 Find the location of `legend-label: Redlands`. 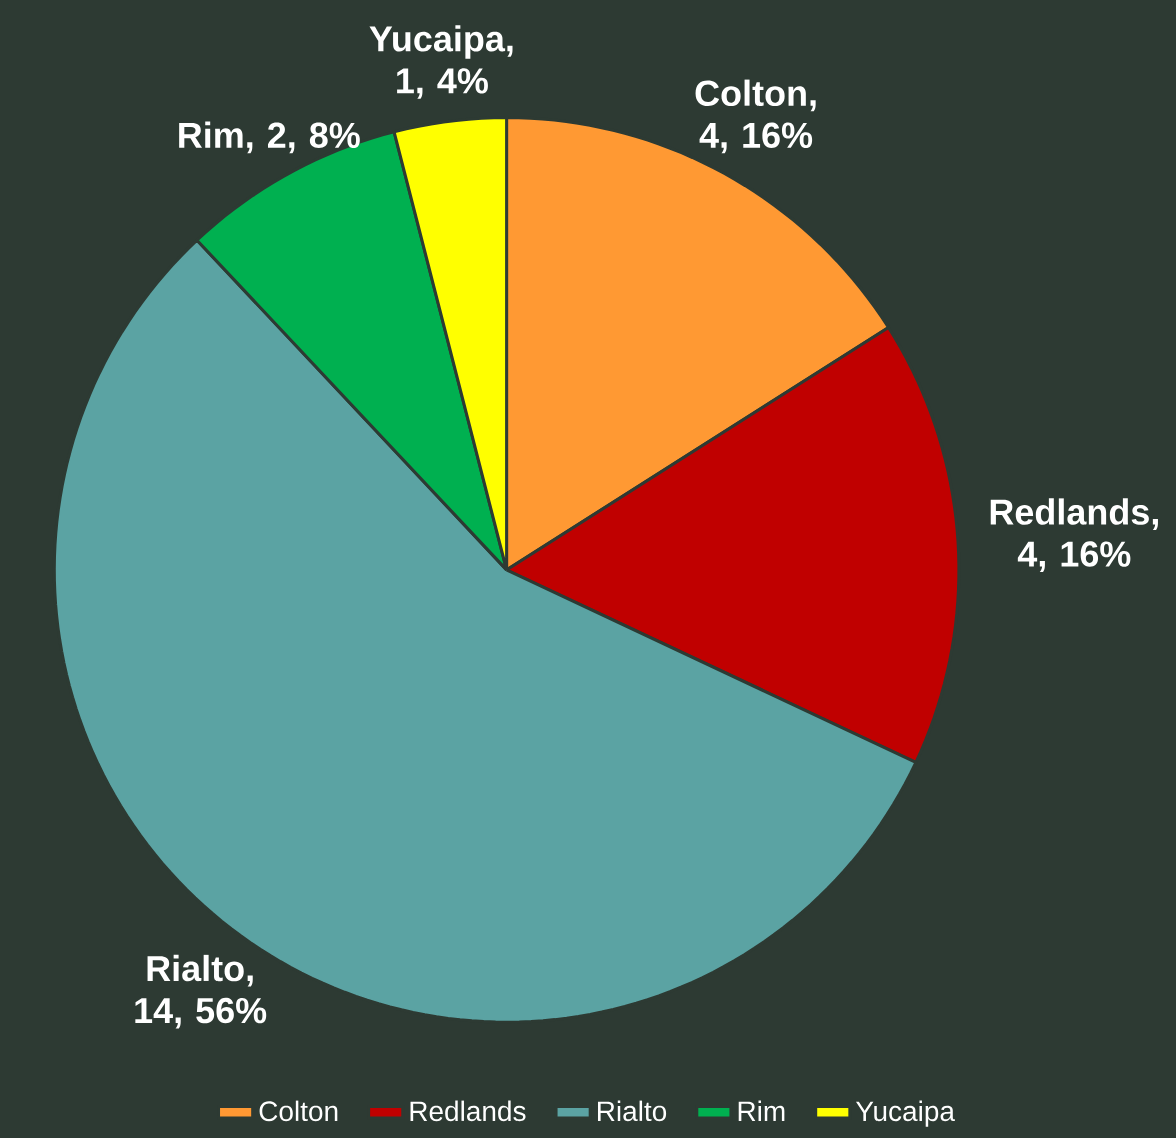

legend-label: Redlands is located at coordinates (468, 1111).